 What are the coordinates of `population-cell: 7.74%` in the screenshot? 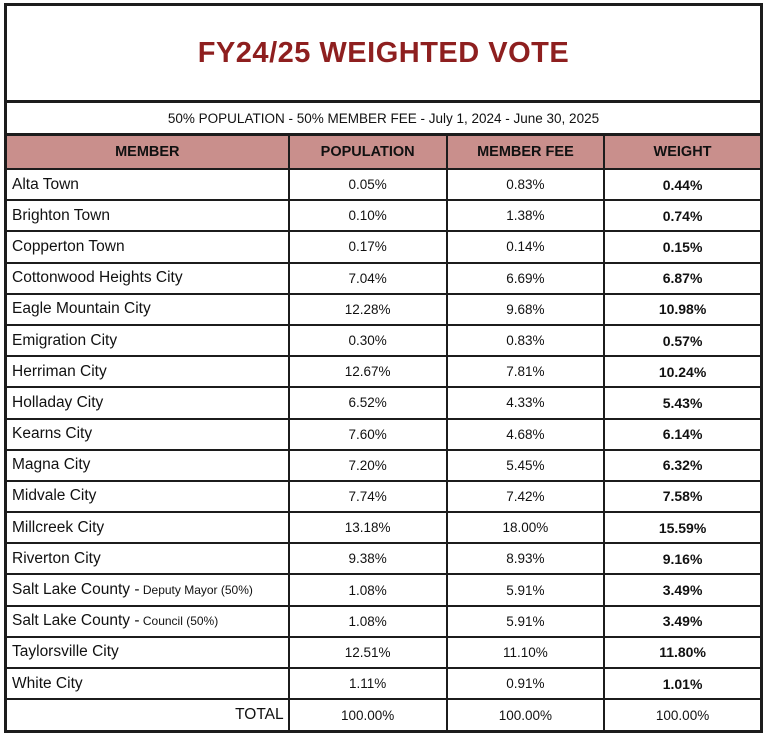 It's located at (367, 496).